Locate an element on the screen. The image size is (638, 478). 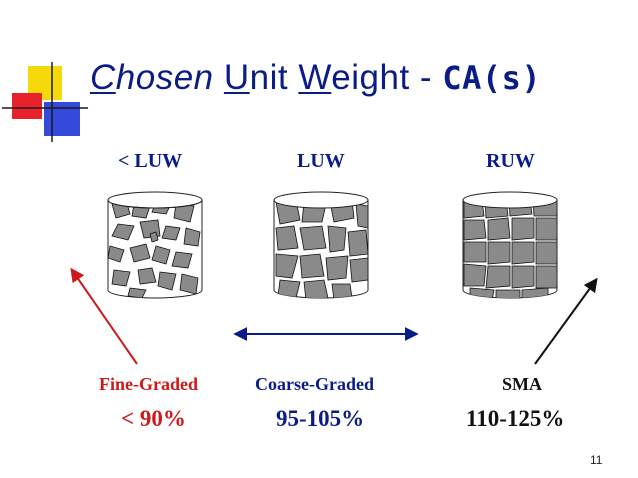
title-initial-w: W is located at coordinates (315, 77).